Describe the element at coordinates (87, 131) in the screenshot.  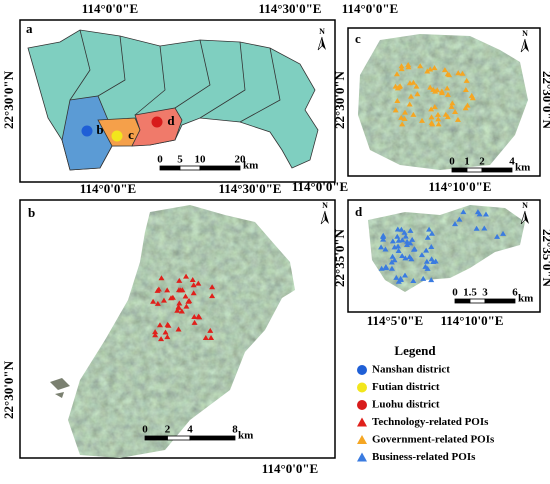
I see `district-marker` at that location.